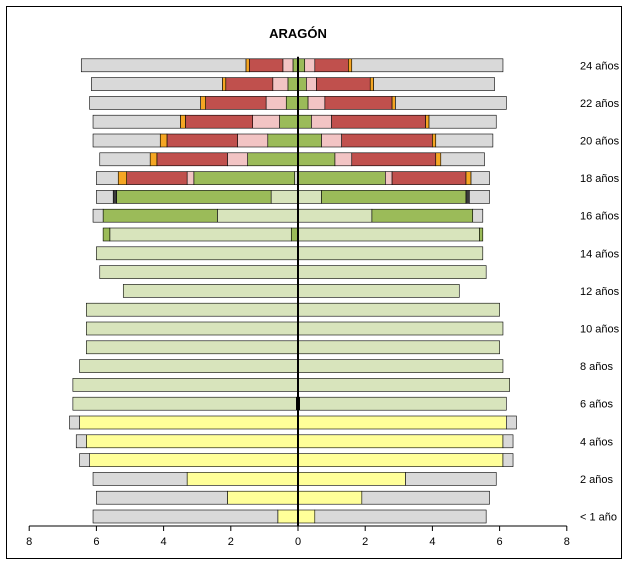  Describe the element at coordinates (598, 518) in the screenshot. I see `category-label: < 1 año` at that location.